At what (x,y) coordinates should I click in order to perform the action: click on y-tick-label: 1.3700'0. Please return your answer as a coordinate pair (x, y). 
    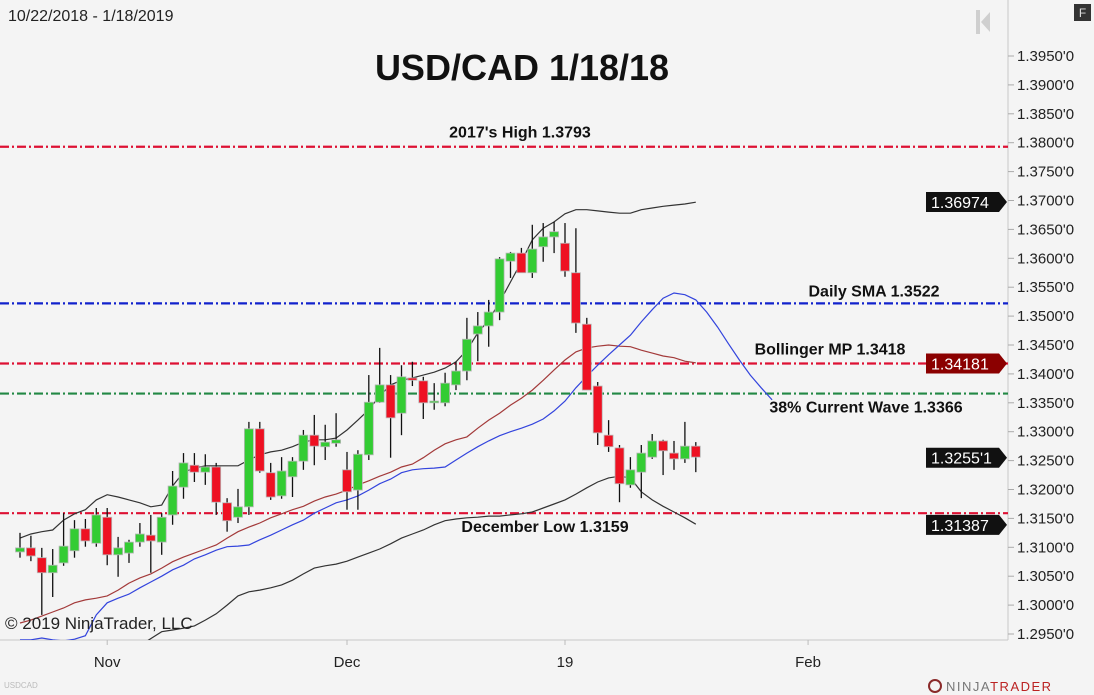
    Looking at the image, I should click on (1045, 201).